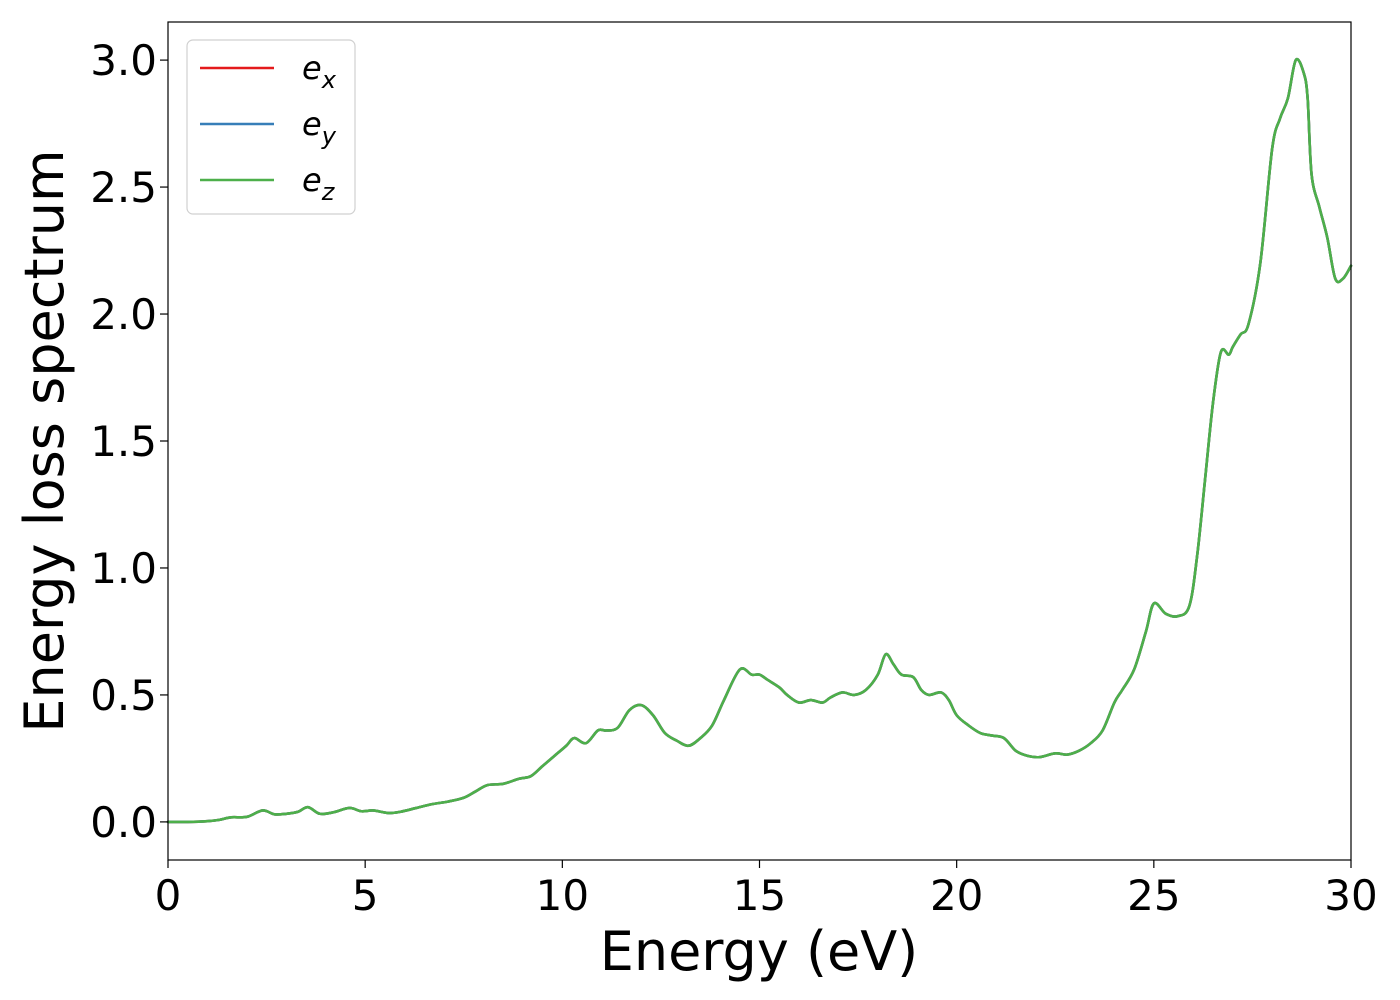  Describe the element at coordinates (123, 822) in the screenshot. I see `y-tick-label: 0.0` at that location.